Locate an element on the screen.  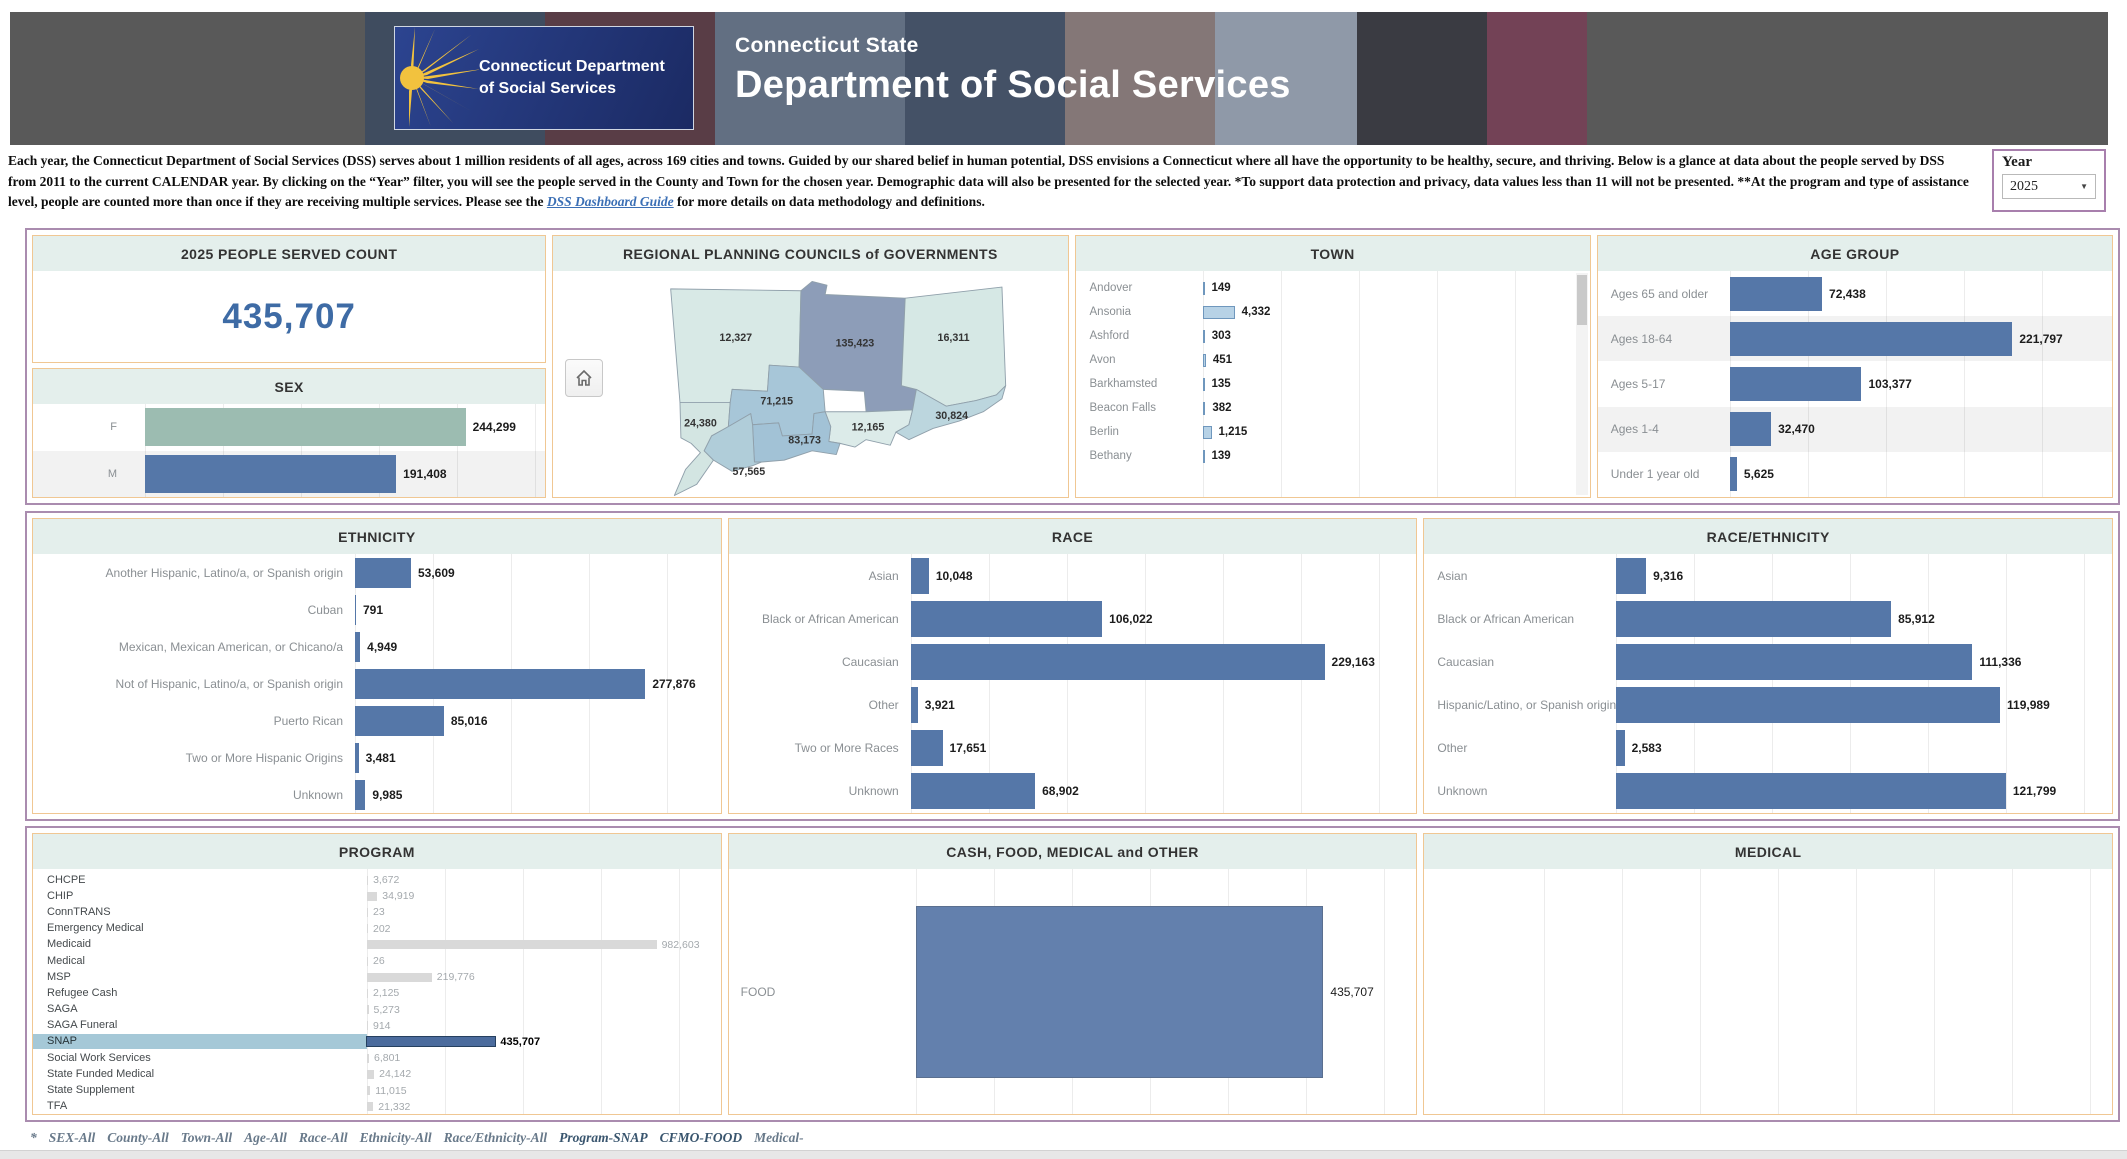
bar-row-two-or-more-races: Two or More Races 17,651 is located at coordinates (1073, 748).